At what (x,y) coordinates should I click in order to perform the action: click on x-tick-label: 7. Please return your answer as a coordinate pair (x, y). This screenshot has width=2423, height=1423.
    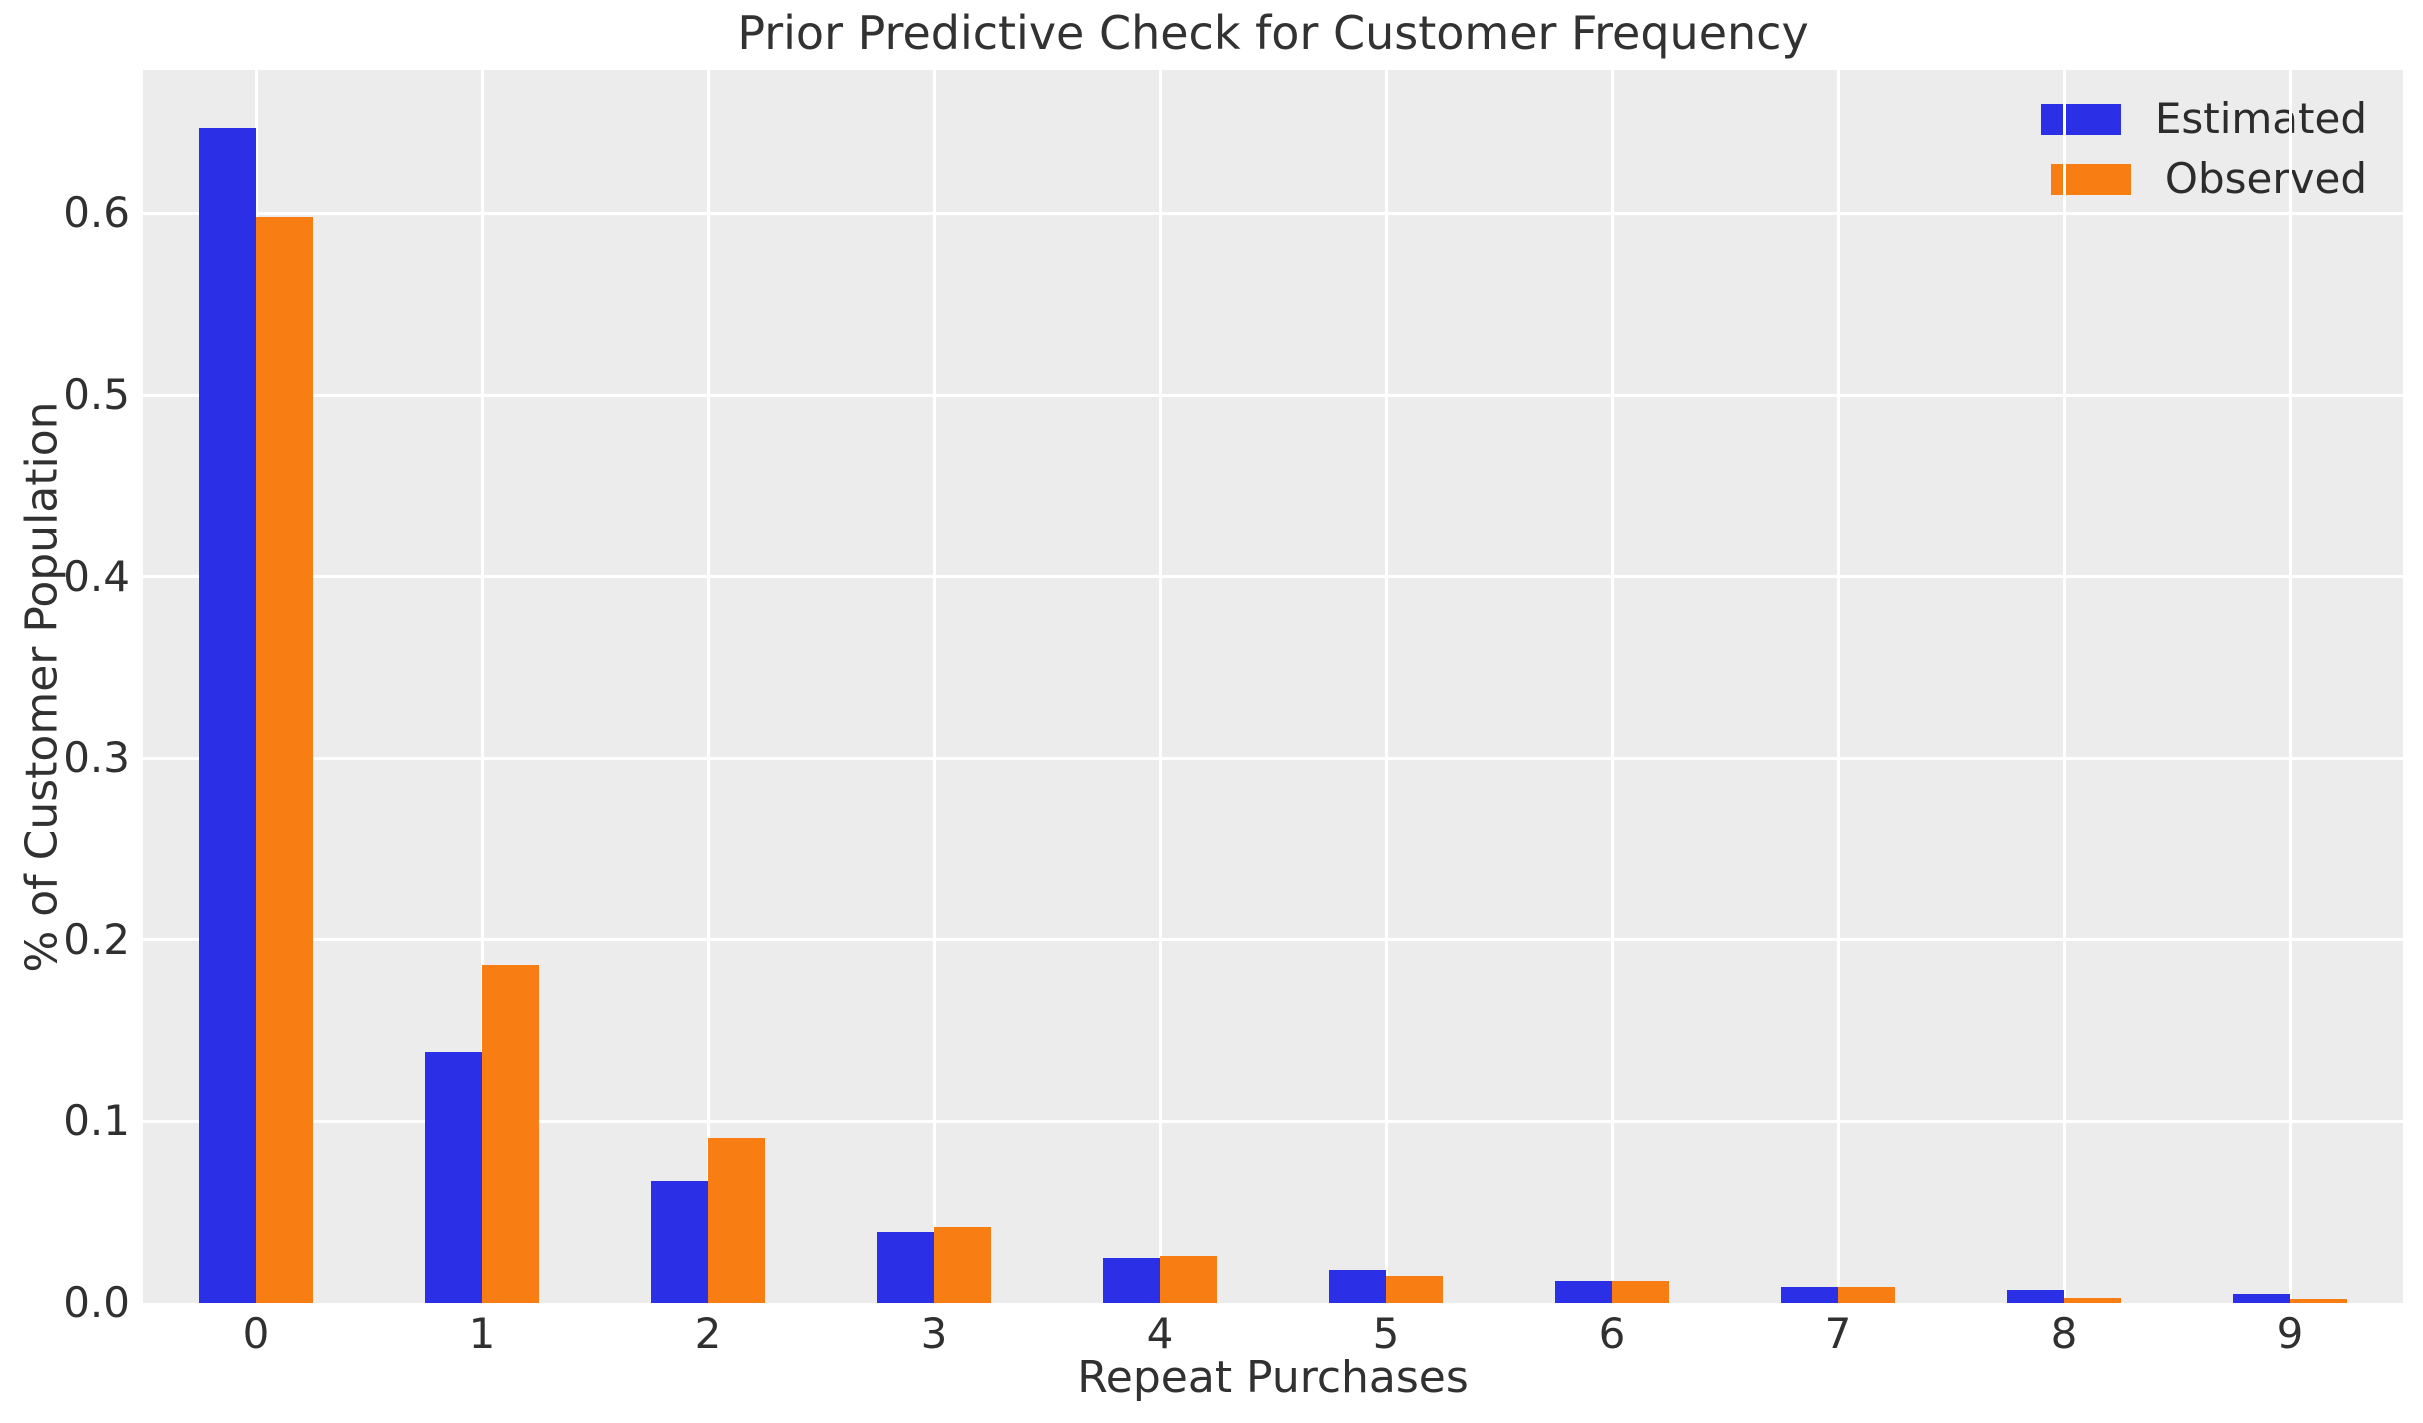
    Looking at the image, I should click on (1838, 1333).